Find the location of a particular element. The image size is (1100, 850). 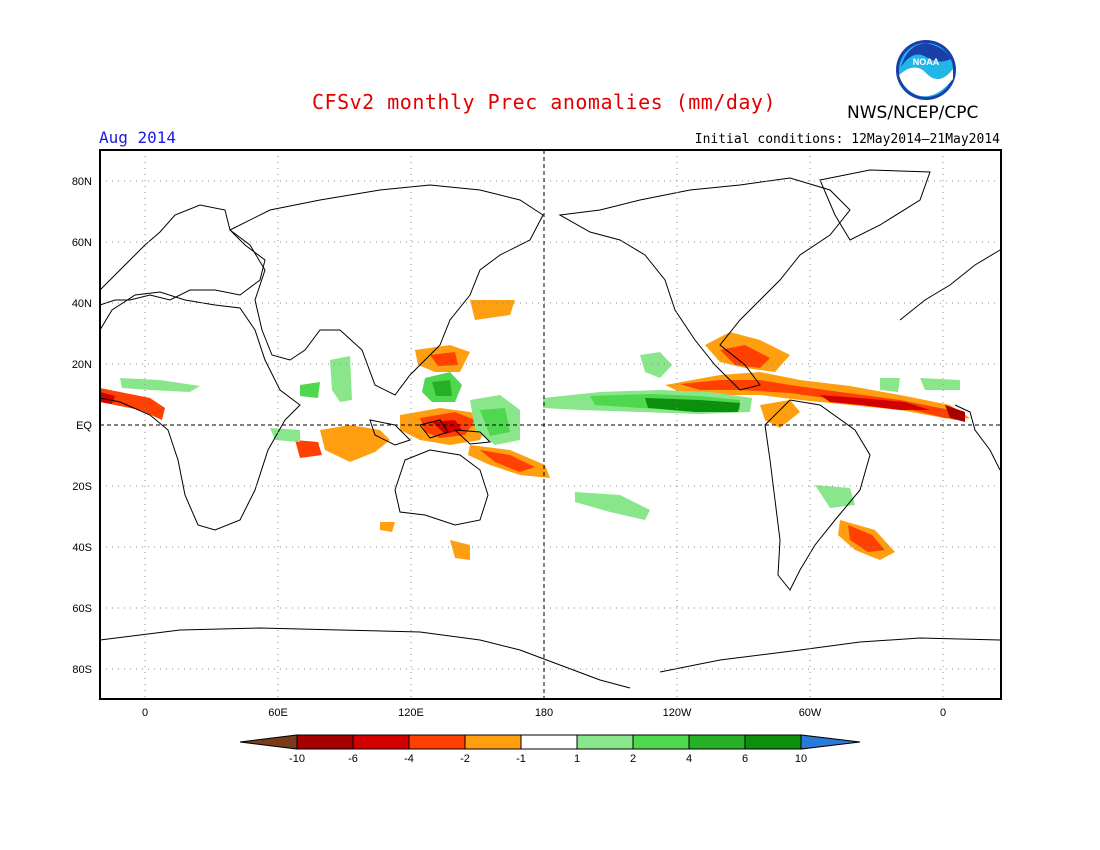

lat-label: 20S is located at coordinates (82, 487).